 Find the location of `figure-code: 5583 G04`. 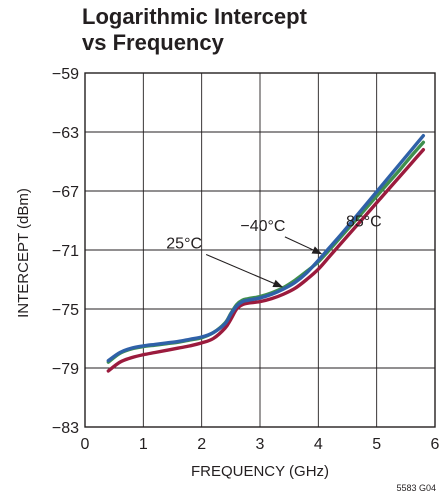

figure-code: 5583 G04 is located at coordinates (416, 488).